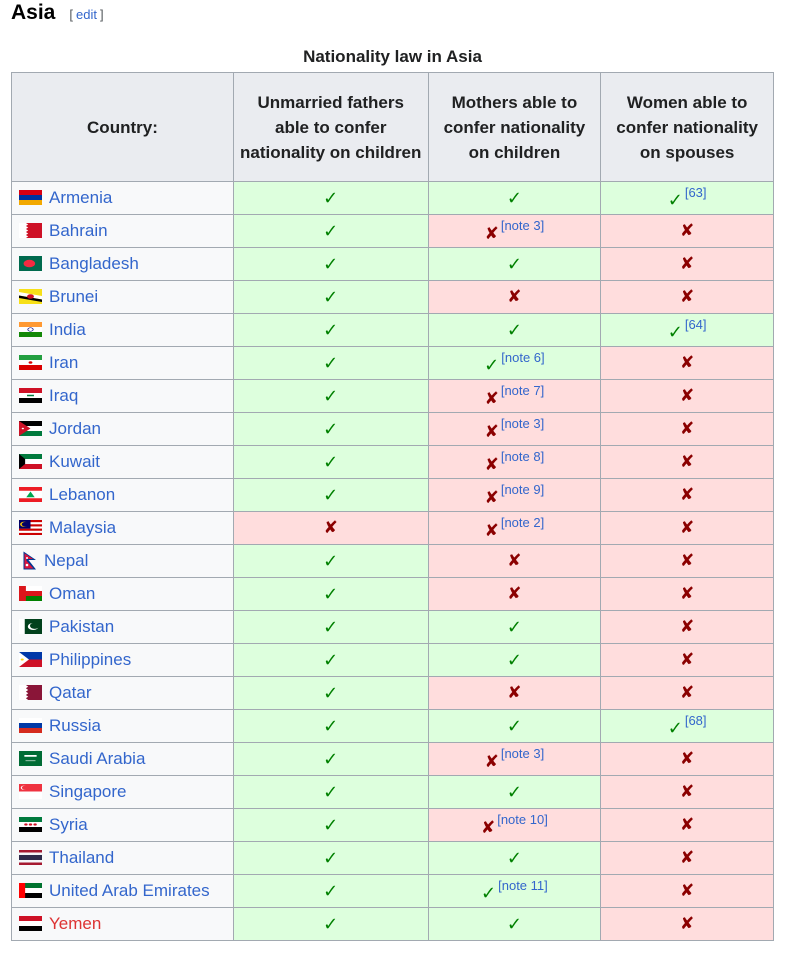 The image size is (787, 959). I want to click on flag-yemen-icon, so click(30, 923).